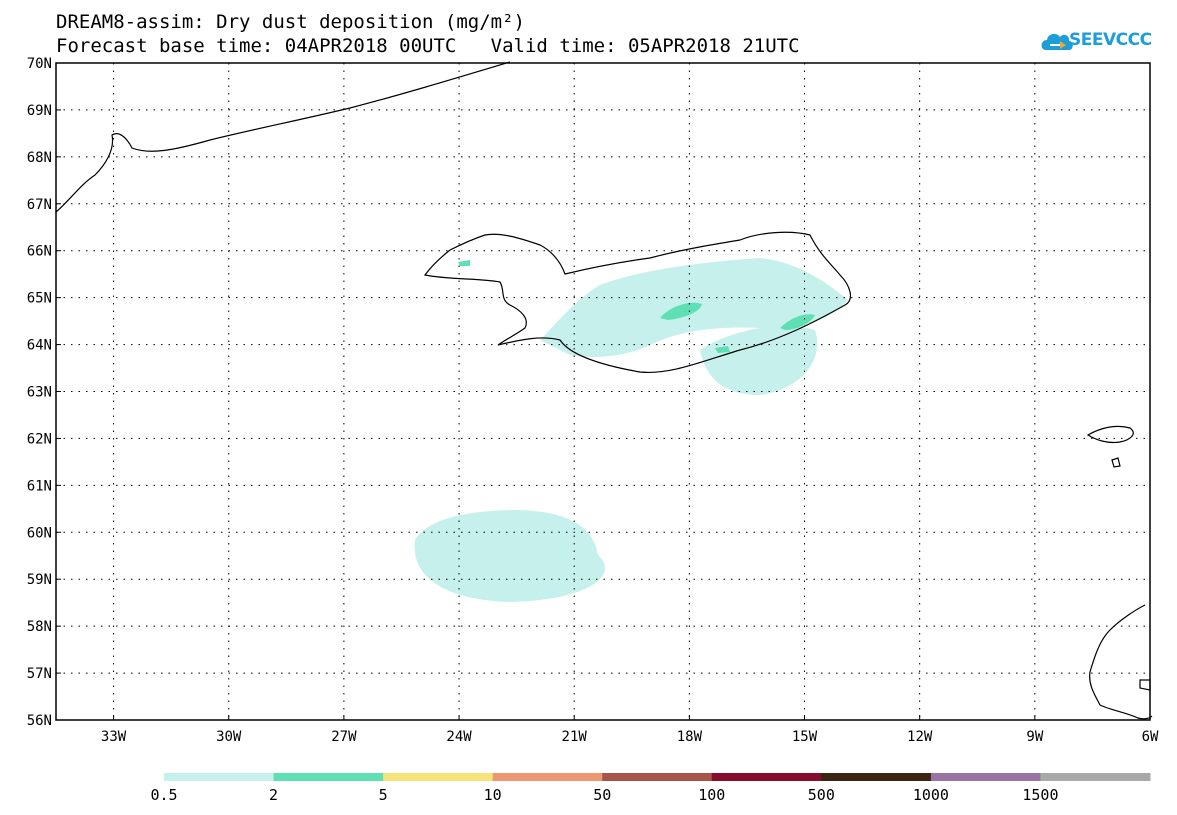 This screenshot has height=815, width=1177. I want to click on lon-label: 27W, so click(344, 737).